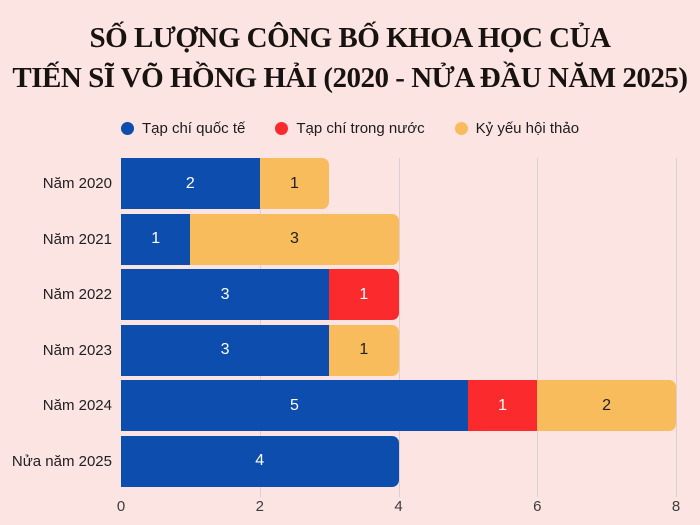  Describe the element at coordinates (77, 350) in the screenshot. I see `y-axis-category-label: Năm 2023` at that location.